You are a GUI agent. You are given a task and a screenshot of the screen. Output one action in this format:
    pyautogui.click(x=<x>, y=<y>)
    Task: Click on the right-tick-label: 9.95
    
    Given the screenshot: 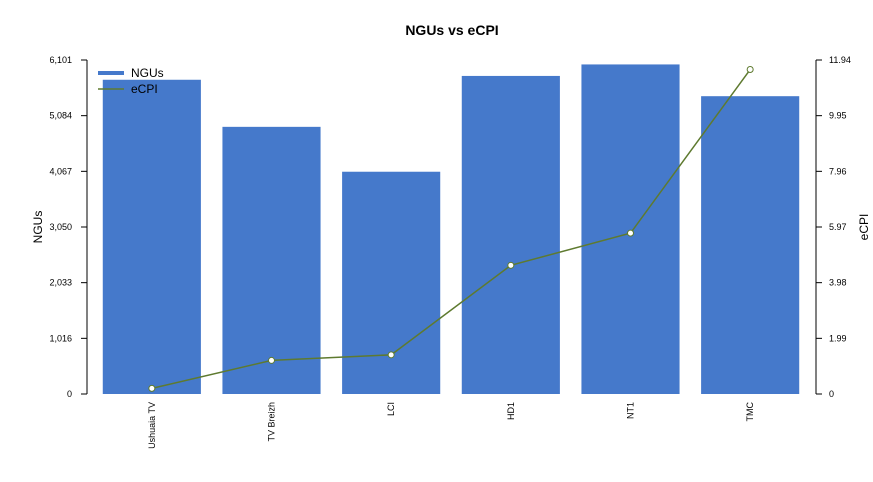 What is the action you would take?
    pyautogui.click(x=838, y=116)
    